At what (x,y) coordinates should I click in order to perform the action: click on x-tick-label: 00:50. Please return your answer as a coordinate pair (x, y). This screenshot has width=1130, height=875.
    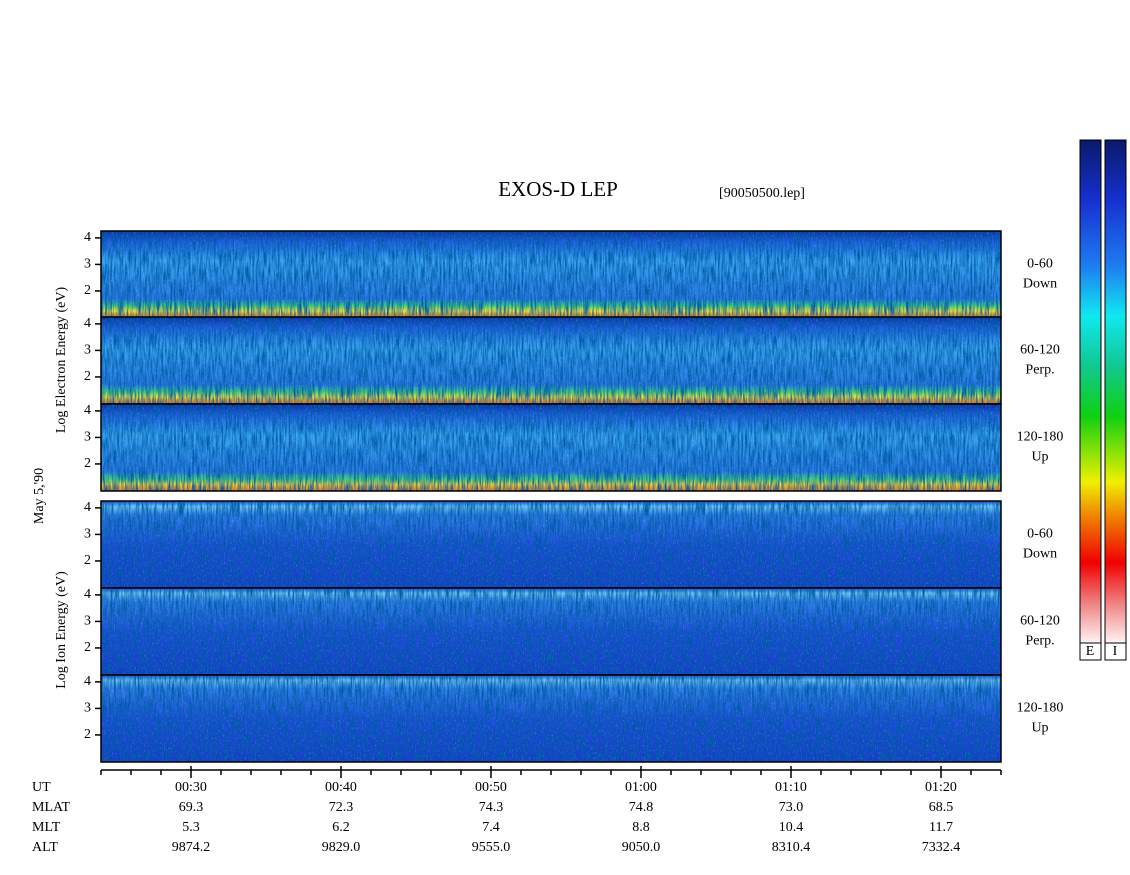
    Looking at the image, I should click on (491, 787).